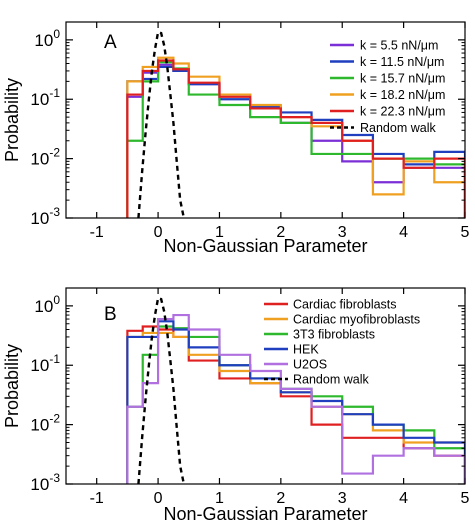 The image size is (475, 530). Describe the element at coordinates (402, 95) in the screenshot. I see `legend-label: k = 18.2 nN/μm` at that location.